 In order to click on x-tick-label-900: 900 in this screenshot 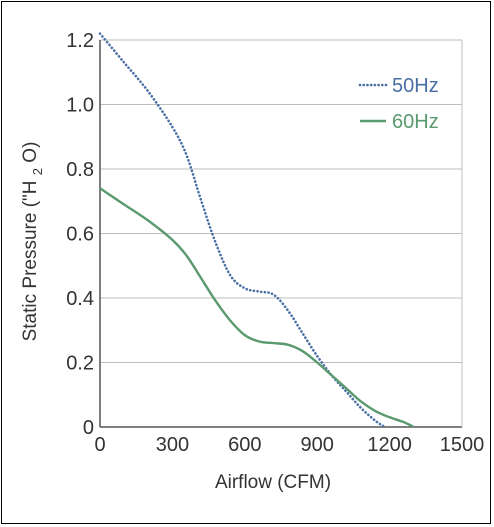, I will do `click(317, 445)`.